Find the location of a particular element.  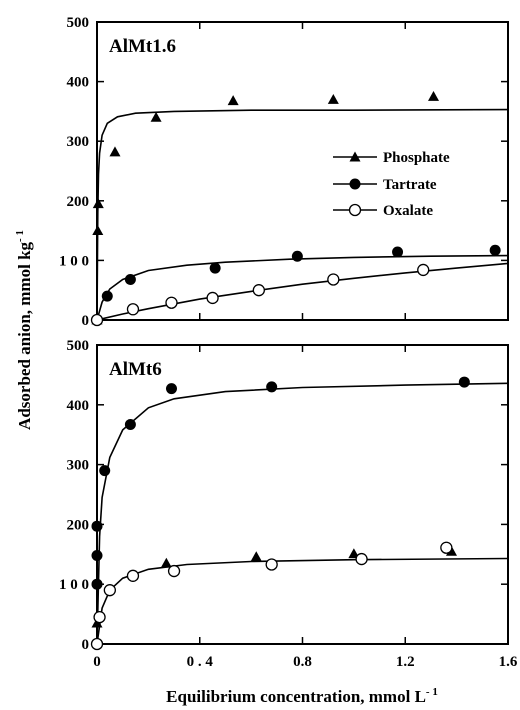

panel-title-bottom: AlMt6 is located at coordinates (135, 369).